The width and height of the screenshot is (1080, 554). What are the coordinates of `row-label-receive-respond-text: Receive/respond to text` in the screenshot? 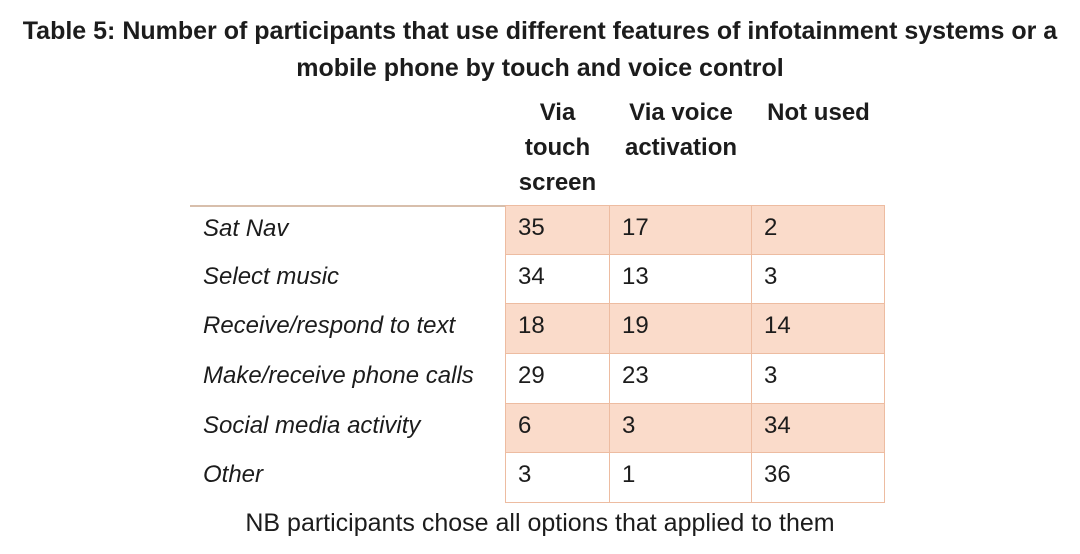 It's located at (347, 329).